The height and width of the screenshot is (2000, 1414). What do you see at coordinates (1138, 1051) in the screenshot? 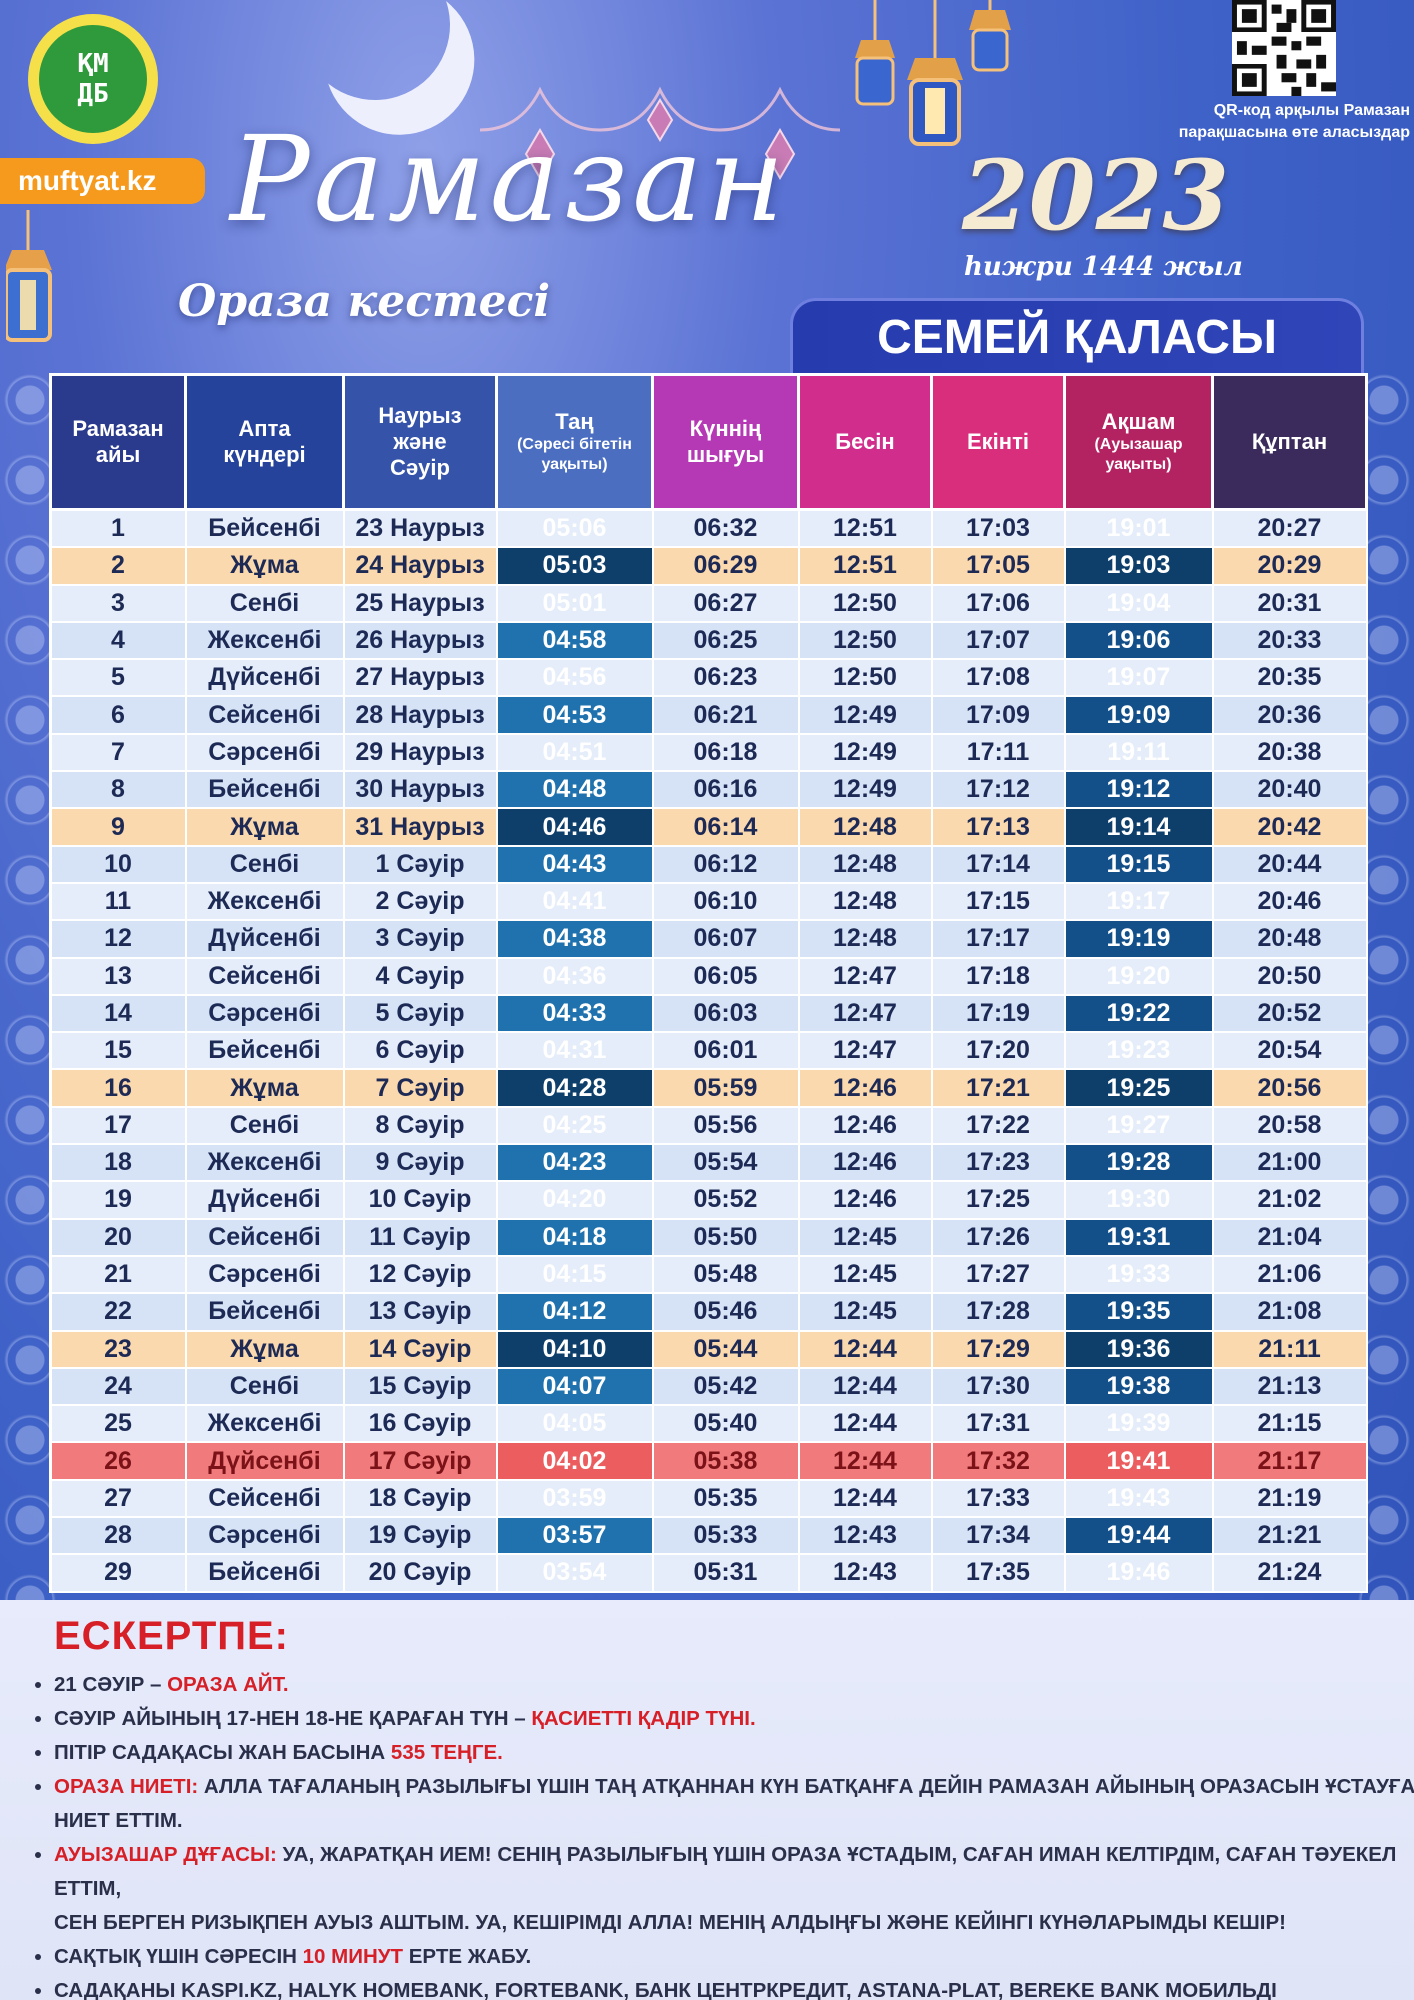
I see `cell-maghrib: 19:23` at bounding box center [1138, 1051].